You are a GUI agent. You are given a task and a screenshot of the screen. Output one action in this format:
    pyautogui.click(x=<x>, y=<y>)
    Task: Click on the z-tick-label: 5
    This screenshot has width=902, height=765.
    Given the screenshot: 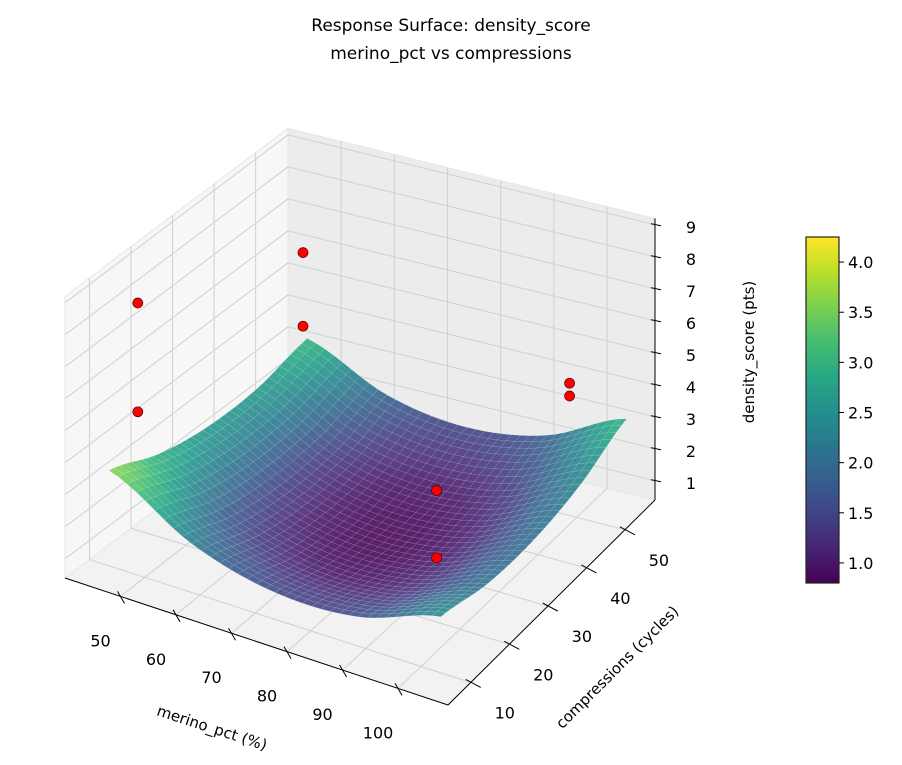 What is the action you would take?
    pyautogui.click(x=691, y=355)
    